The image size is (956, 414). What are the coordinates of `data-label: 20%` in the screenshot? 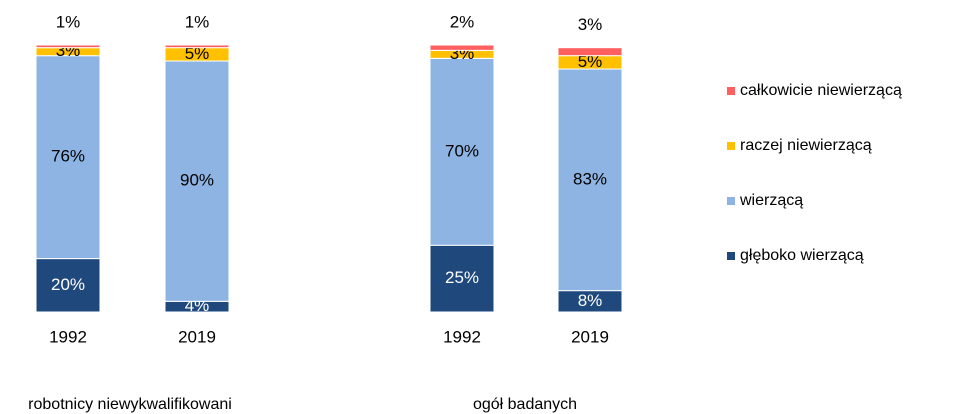 It's located at (68, 284).